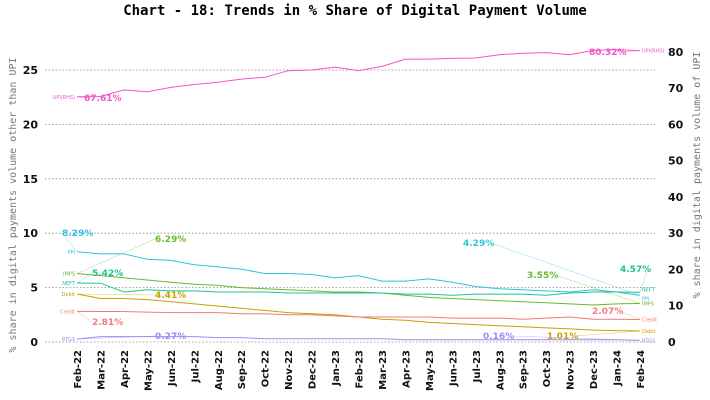 This screenshot has height=400, width=710. I want to click on x-tick-label: Dec-23, so click(594, 369).